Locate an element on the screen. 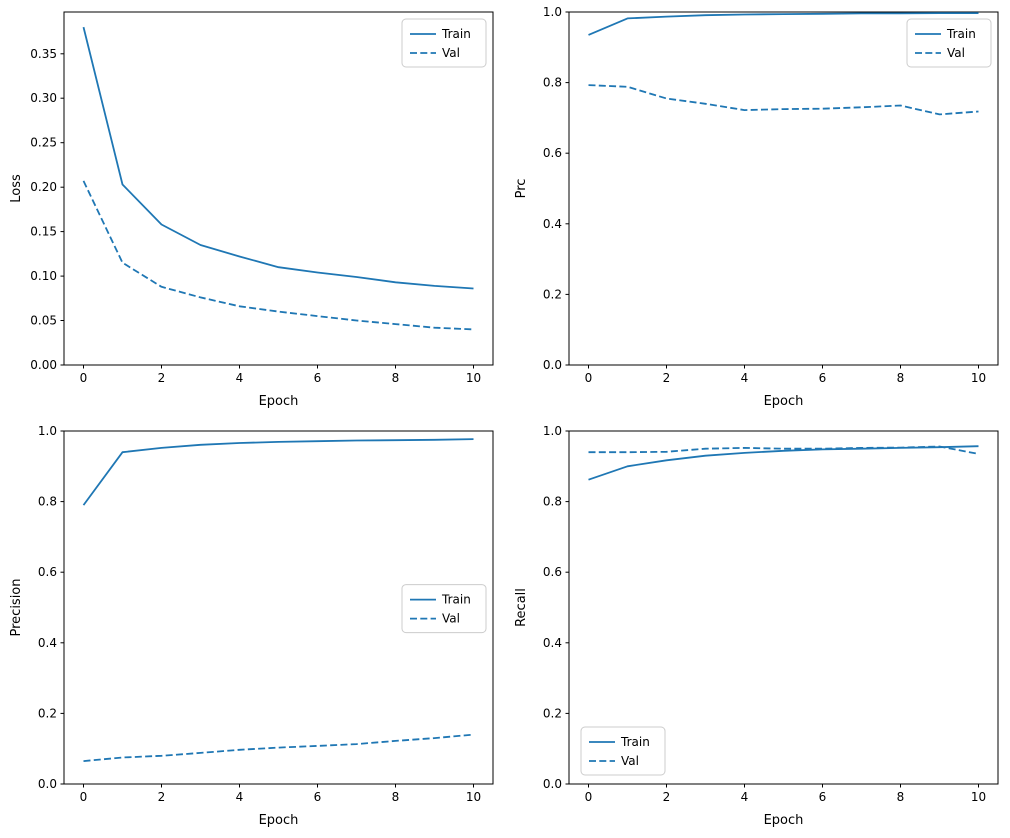  y-tick-label: 0.35 is located at coordinates (43, 54).